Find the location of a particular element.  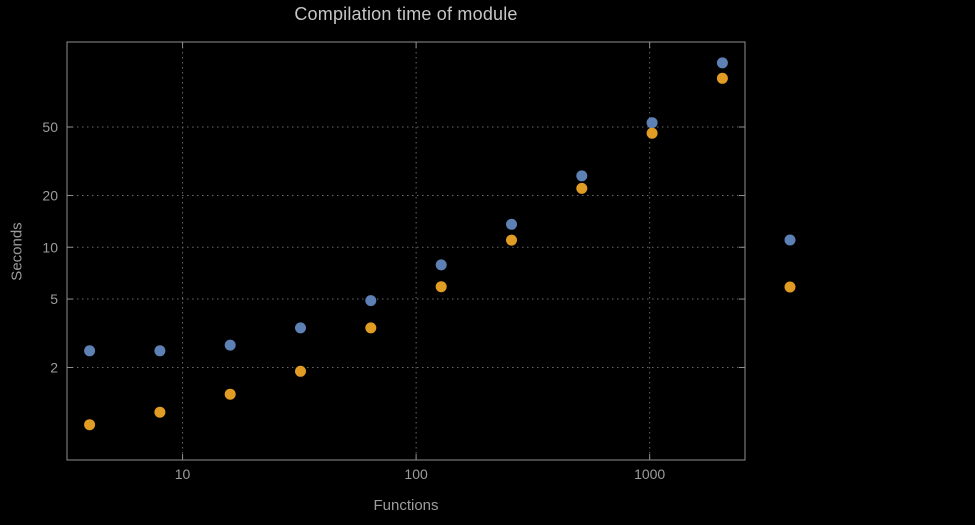

y-tick-label: 50 is located at coordinates (50, 127).